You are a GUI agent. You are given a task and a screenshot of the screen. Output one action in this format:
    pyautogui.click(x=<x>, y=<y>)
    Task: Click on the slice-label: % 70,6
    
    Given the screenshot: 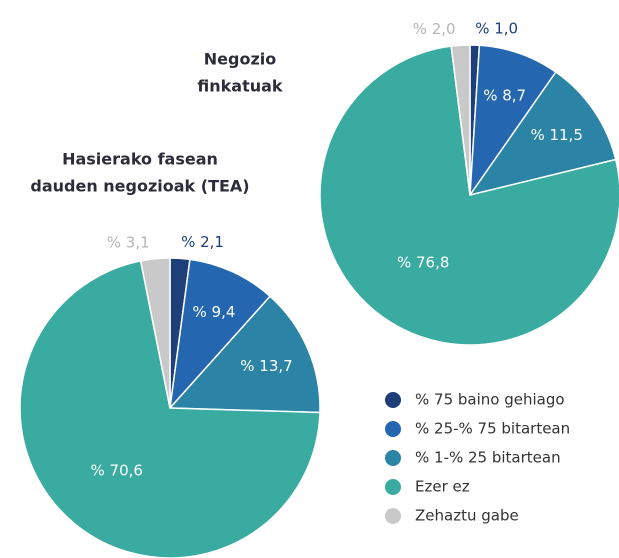 What is the action you would take?
    pyautogui.click(x=117, y=470)
    